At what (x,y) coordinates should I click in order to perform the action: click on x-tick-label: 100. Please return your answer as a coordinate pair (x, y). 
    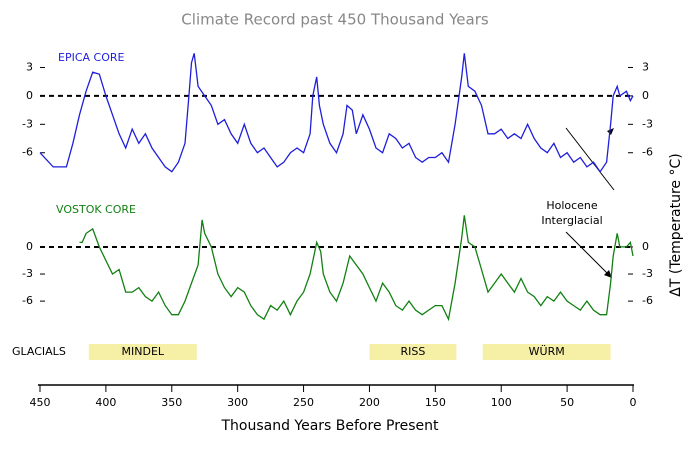
    Looking at the image, I should click on (501, 402).